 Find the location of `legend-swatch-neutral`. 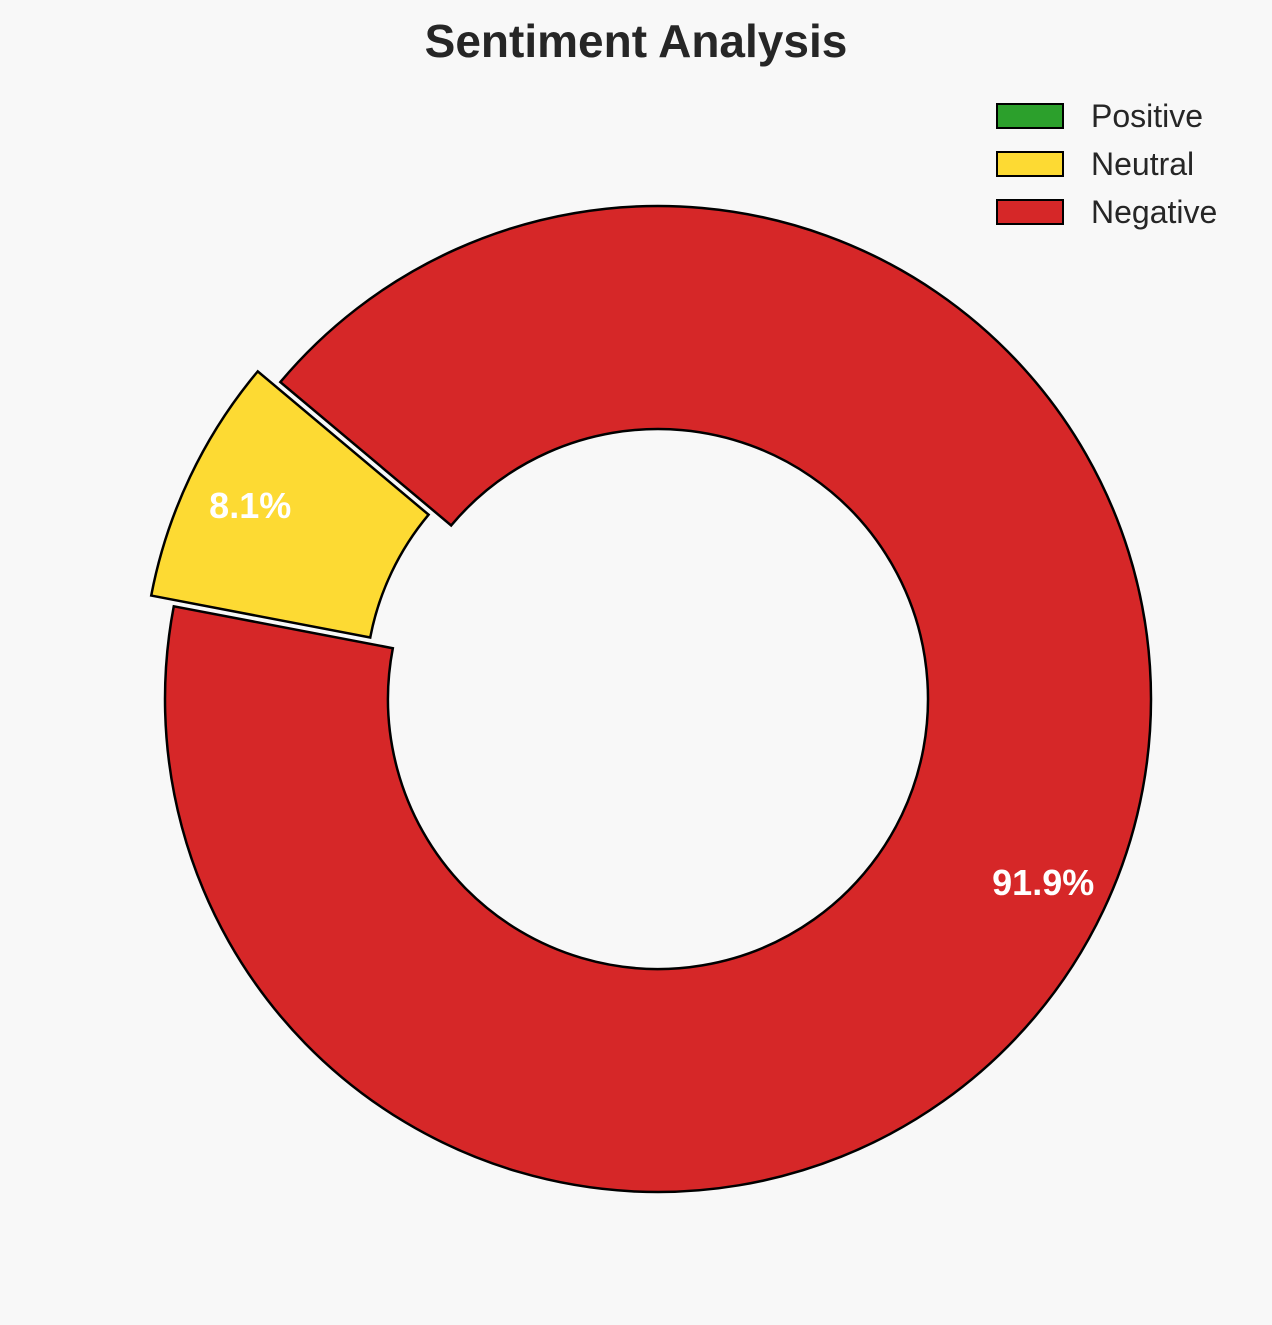

legend-swatch-neutral is located at coordinates (1030, 164).